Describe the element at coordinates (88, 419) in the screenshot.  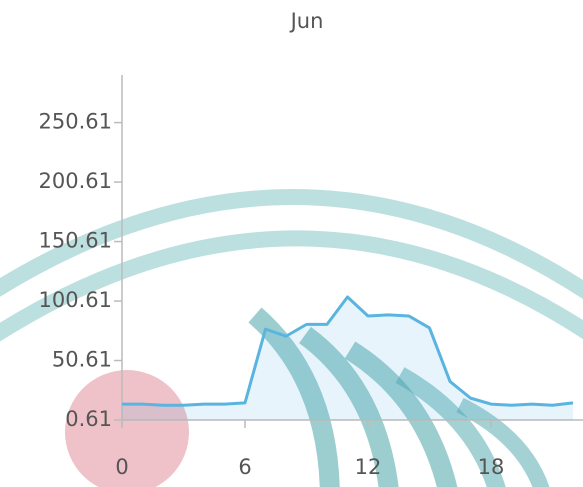
I see `y-tick-label: 0.61` at that location.